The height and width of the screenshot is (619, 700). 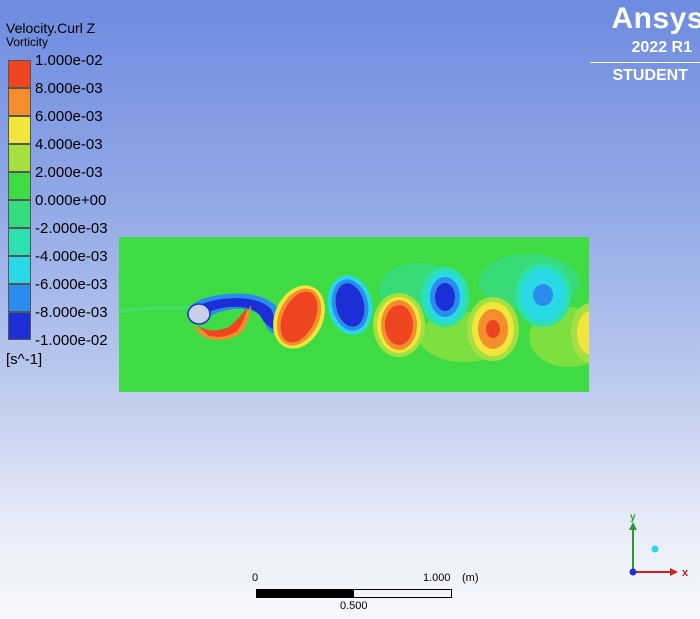 I want to click on legend-tick-label: 4.000e-03, so click(x=69, y=144).